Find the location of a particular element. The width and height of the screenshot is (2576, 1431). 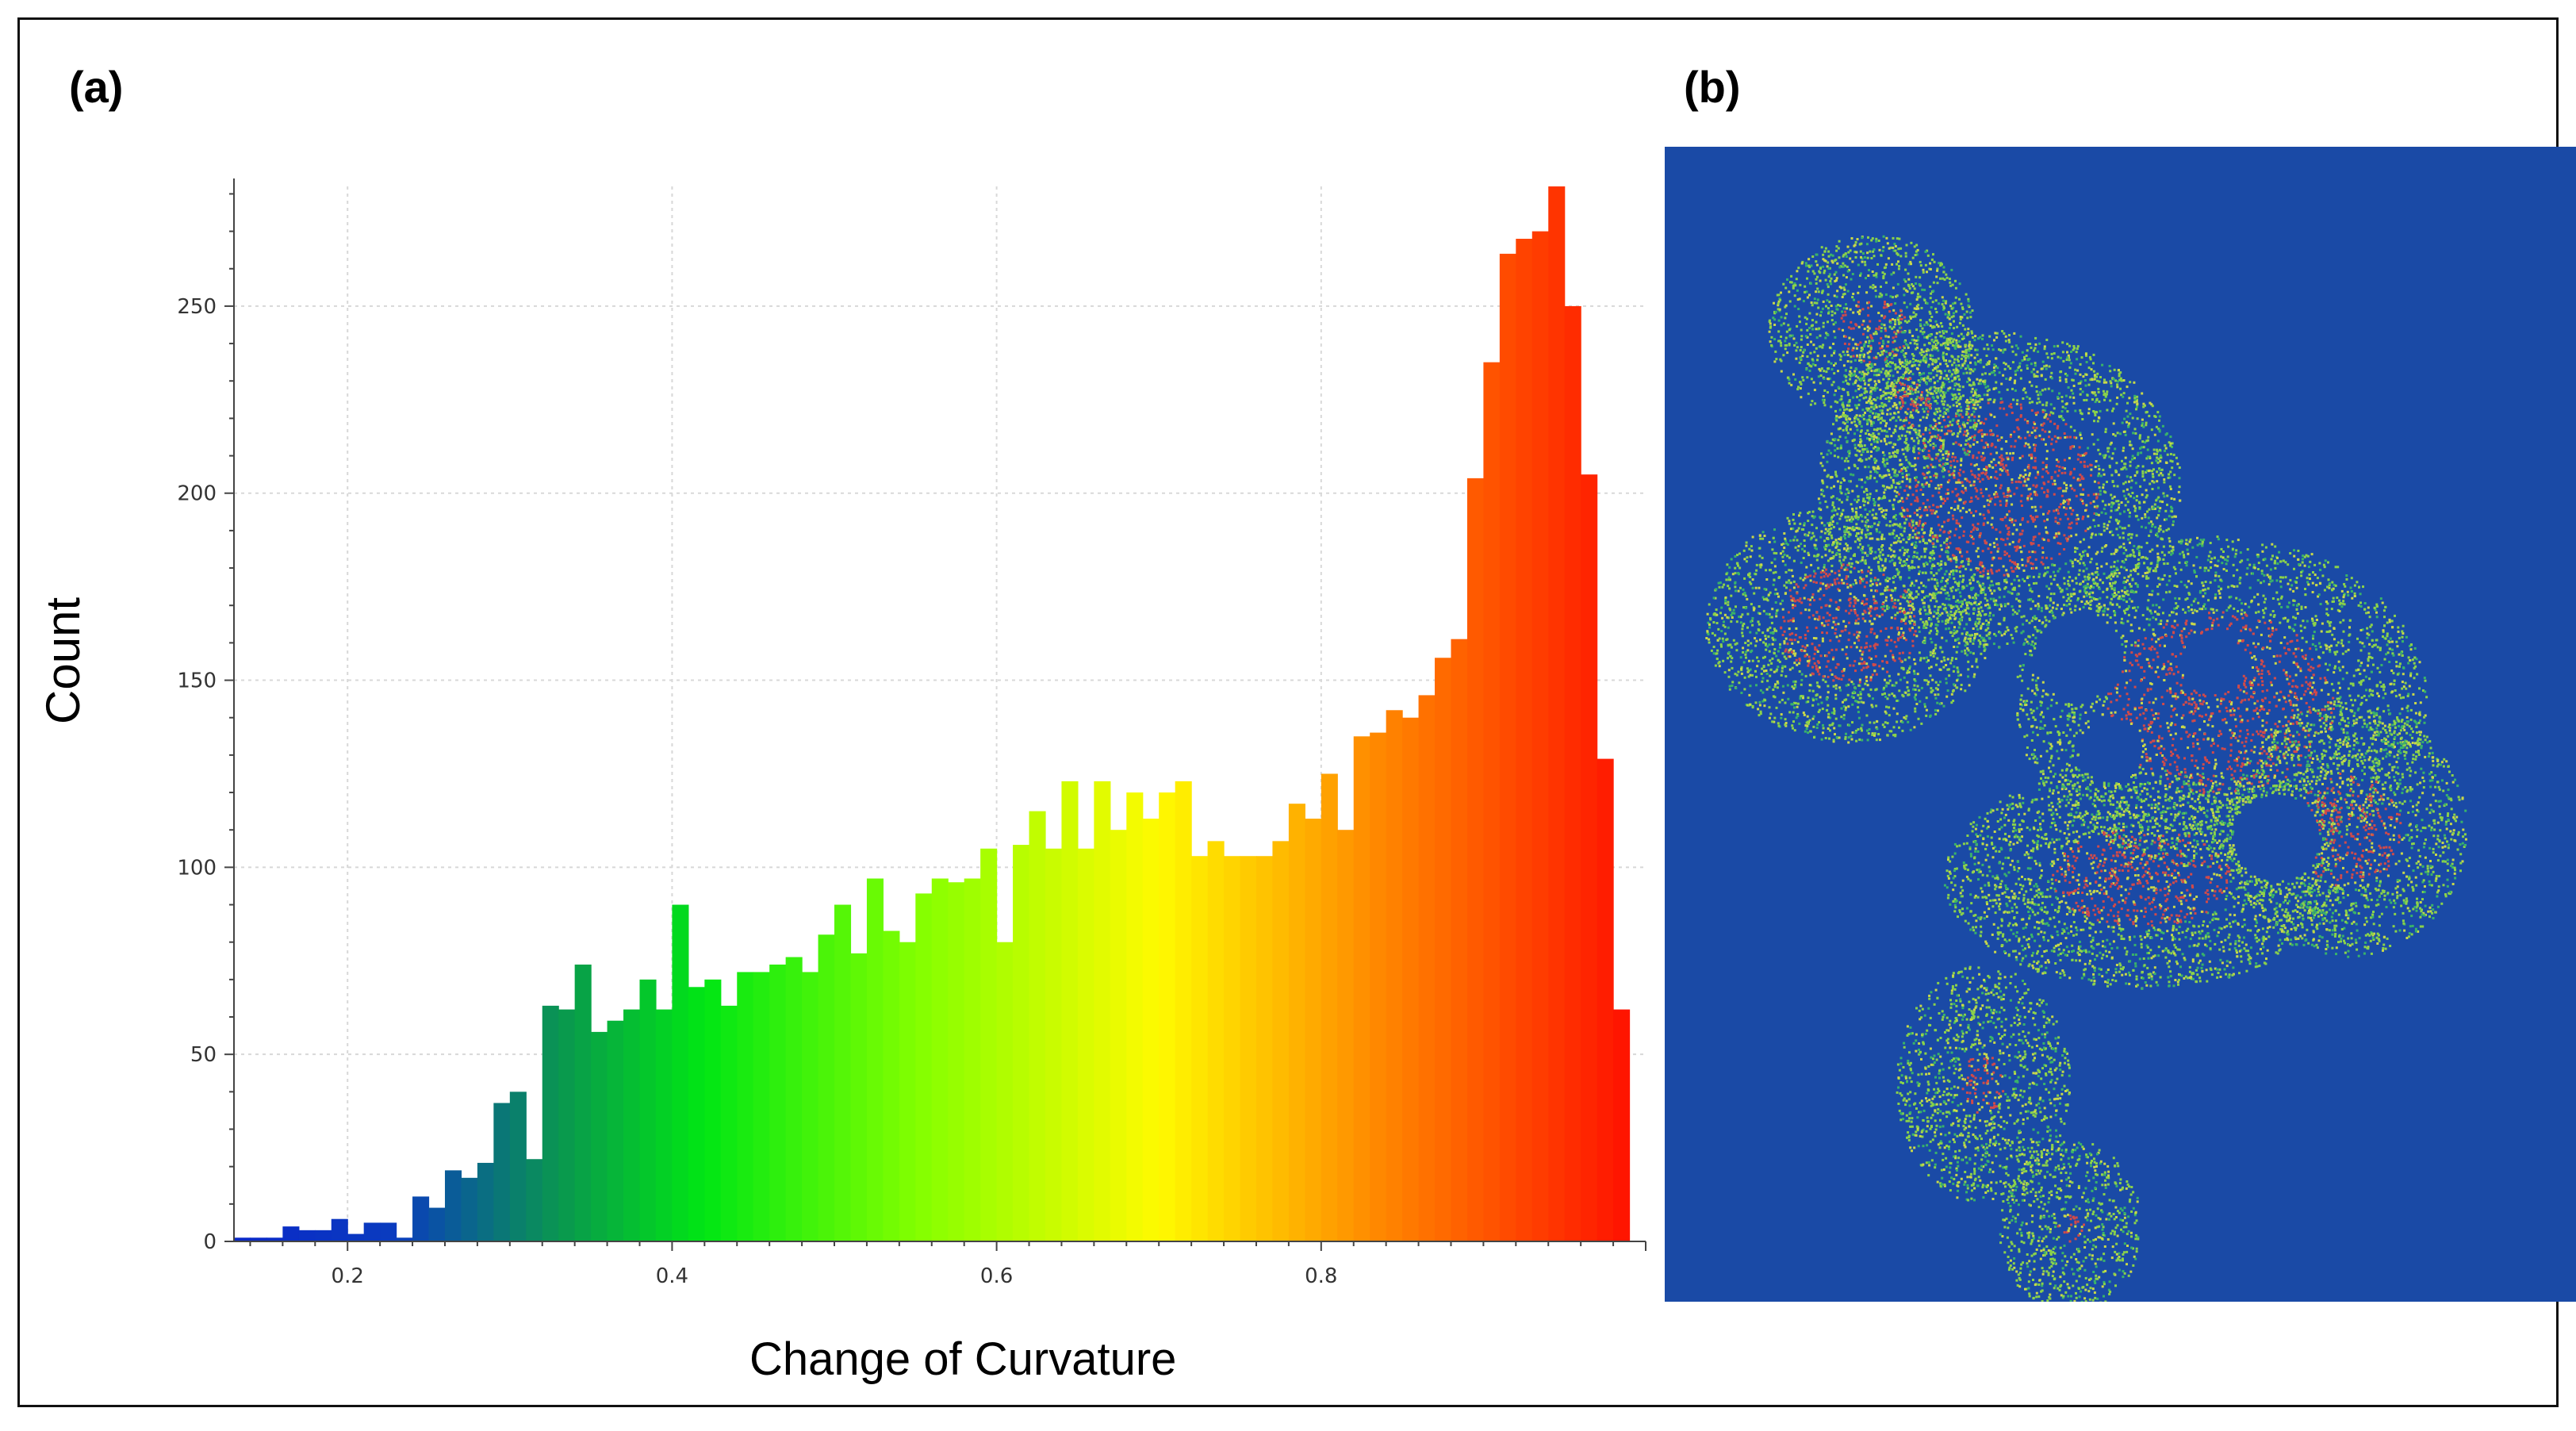

x-axis-label: Change of Curvature is located at coordinates (963, 1359).